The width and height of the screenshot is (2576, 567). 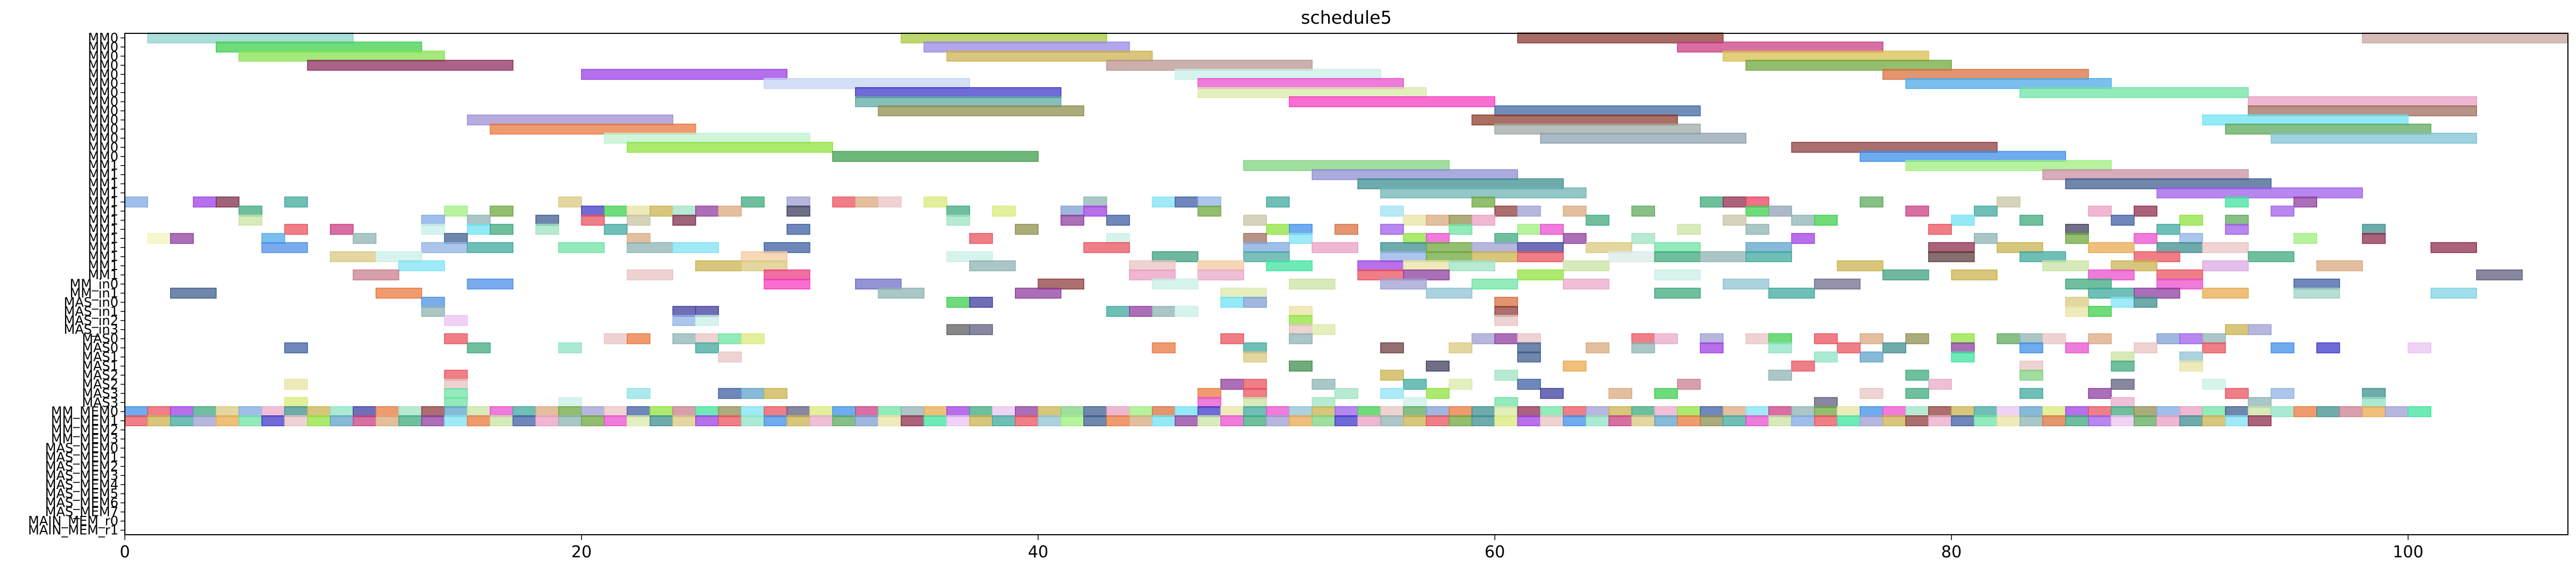 What do you see at coordinates (103, 256) in the screenshot?
I see `y-tick-label: MM1` at bounding box center [103, 256].